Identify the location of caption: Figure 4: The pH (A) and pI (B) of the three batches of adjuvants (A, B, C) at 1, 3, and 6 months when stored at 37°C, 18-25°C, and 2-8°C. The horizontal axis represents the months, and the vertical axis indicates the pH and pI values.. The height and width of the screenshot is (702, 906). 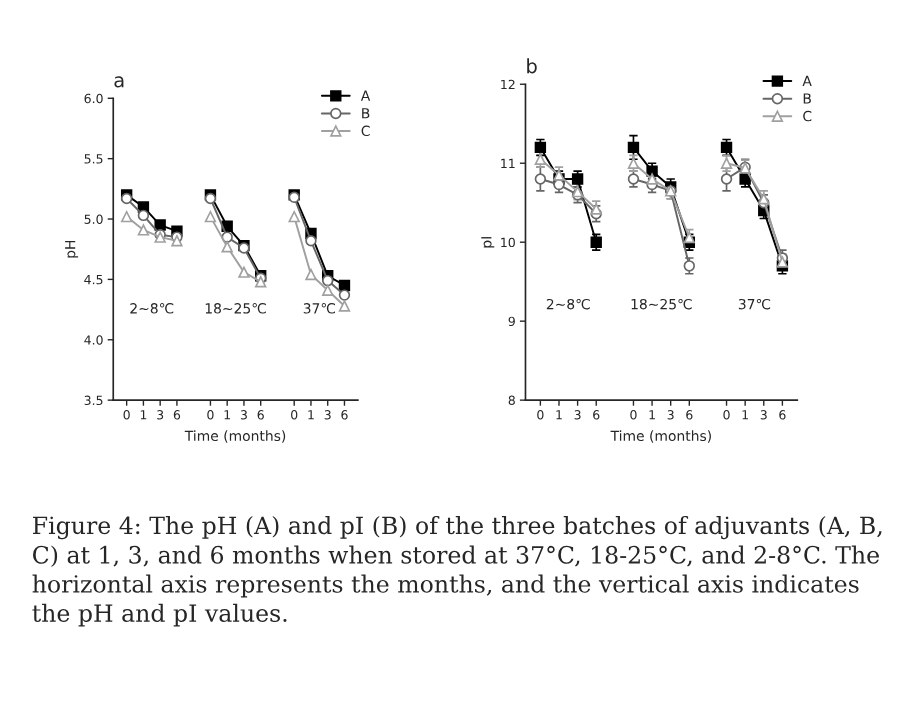
(457, 571).